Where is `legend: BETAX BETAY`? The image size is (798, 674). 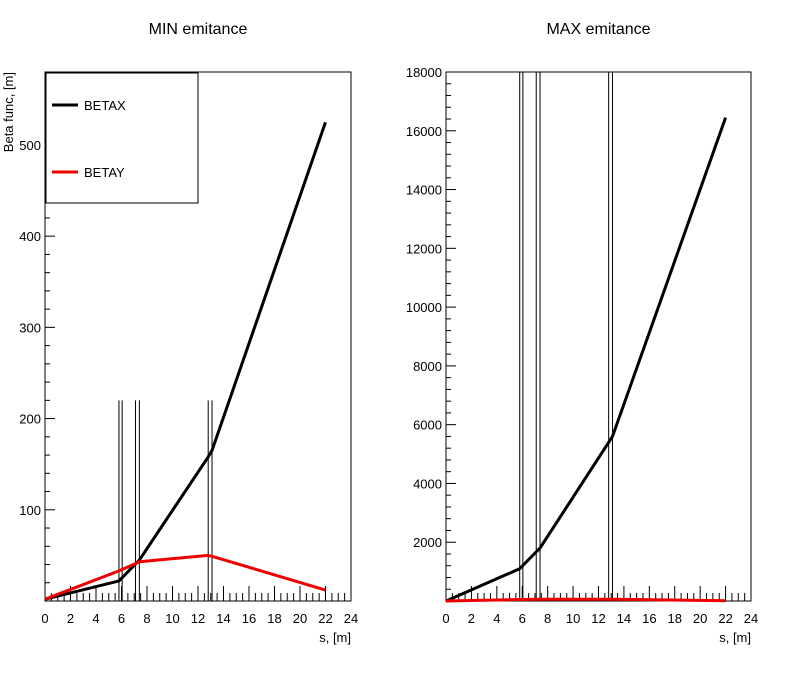 legend: BETAX BETAY is located at coordinates (122, 138).